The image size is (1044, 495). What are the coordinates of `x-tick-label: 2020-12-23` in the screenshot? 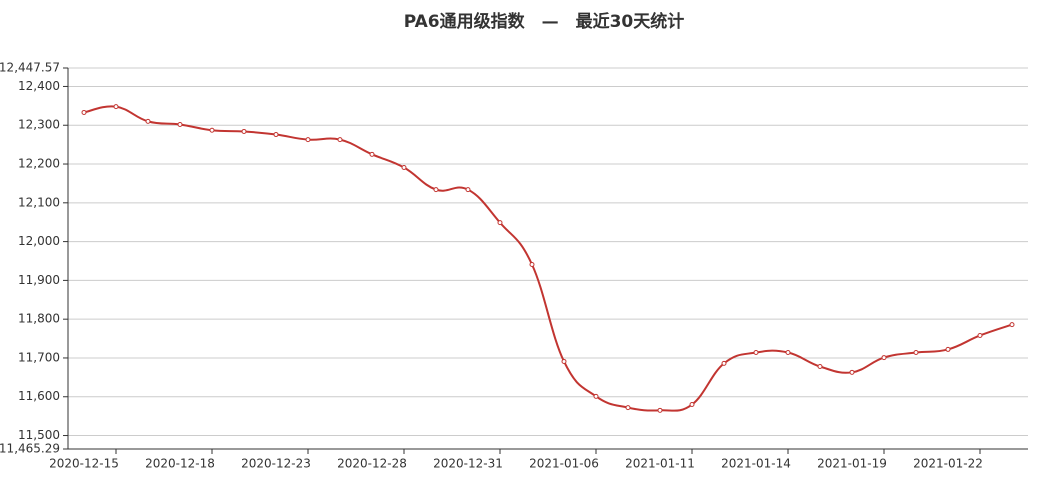 It's located at (276, 464).